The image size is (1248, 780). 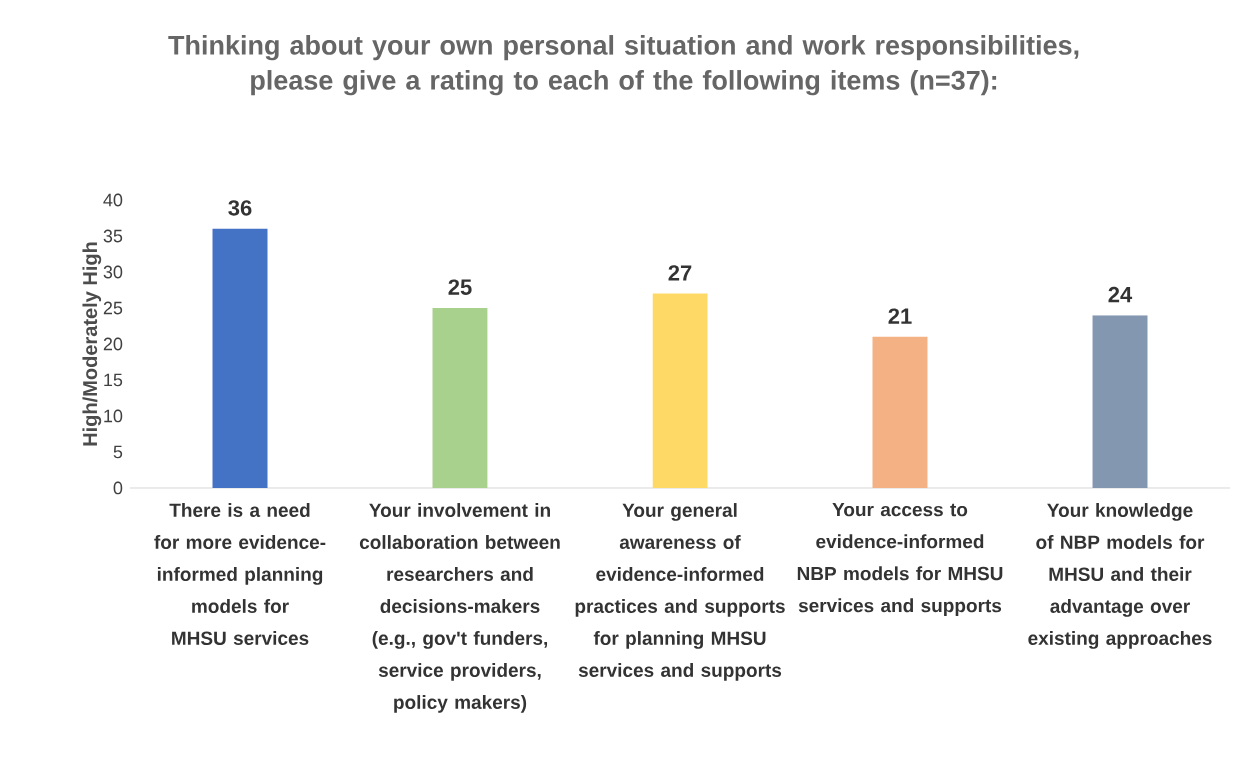 What do you see at coordinates (113, 344) in the screenshot?
I see `y-tick-label: 20` at bounding box center [113, 344].